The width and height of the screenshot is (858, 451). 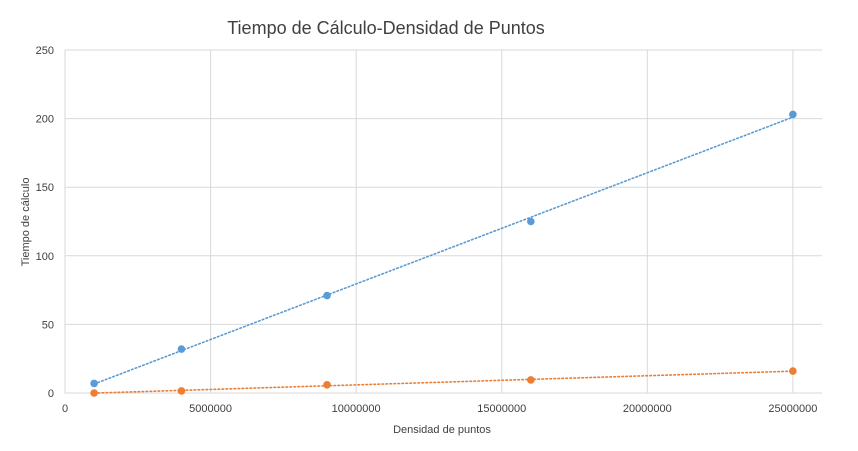 What do you see at coordinates (51, 394) in the screenshot?
I see `y-tick-label: 0` at bounding box center [51, 394].